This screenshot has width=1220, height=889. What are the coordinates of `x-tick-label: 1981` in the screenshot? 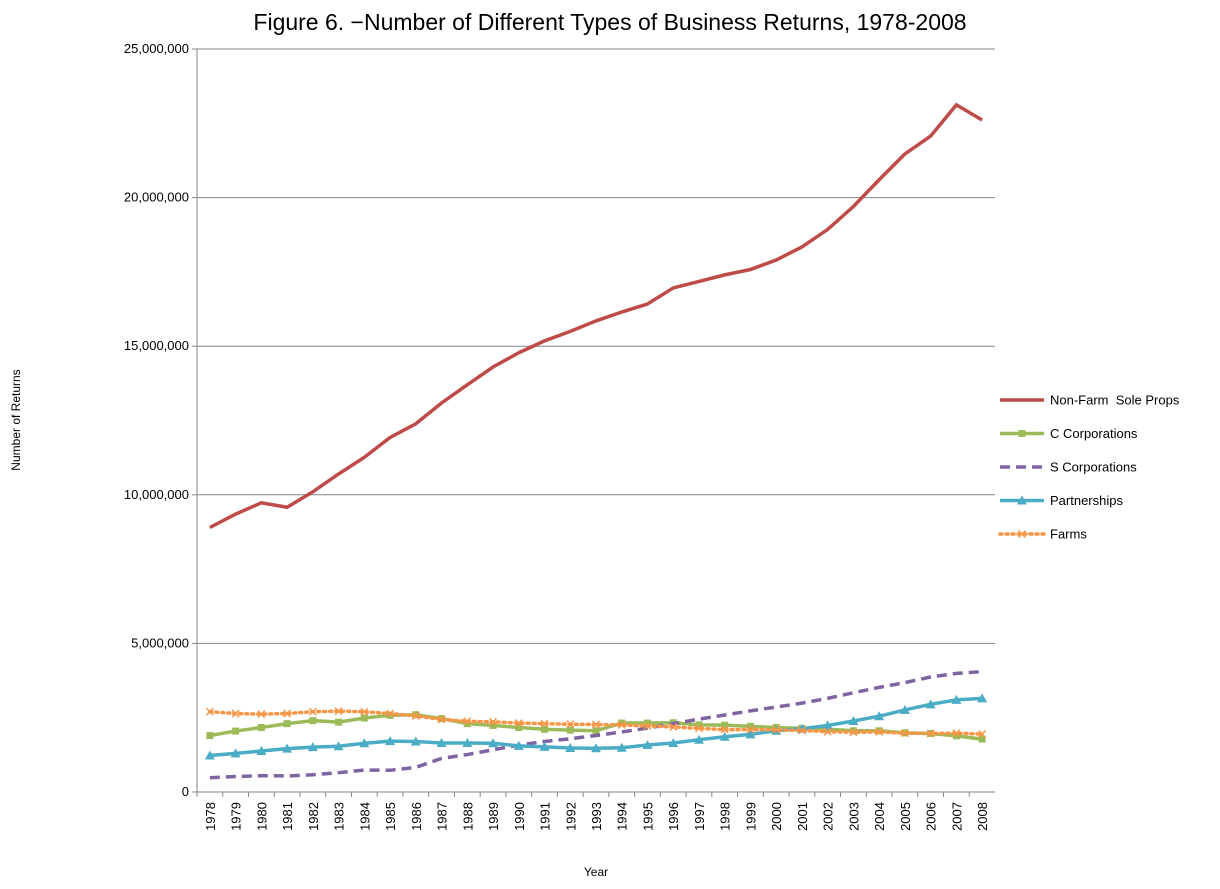 It's located at (287, 816).